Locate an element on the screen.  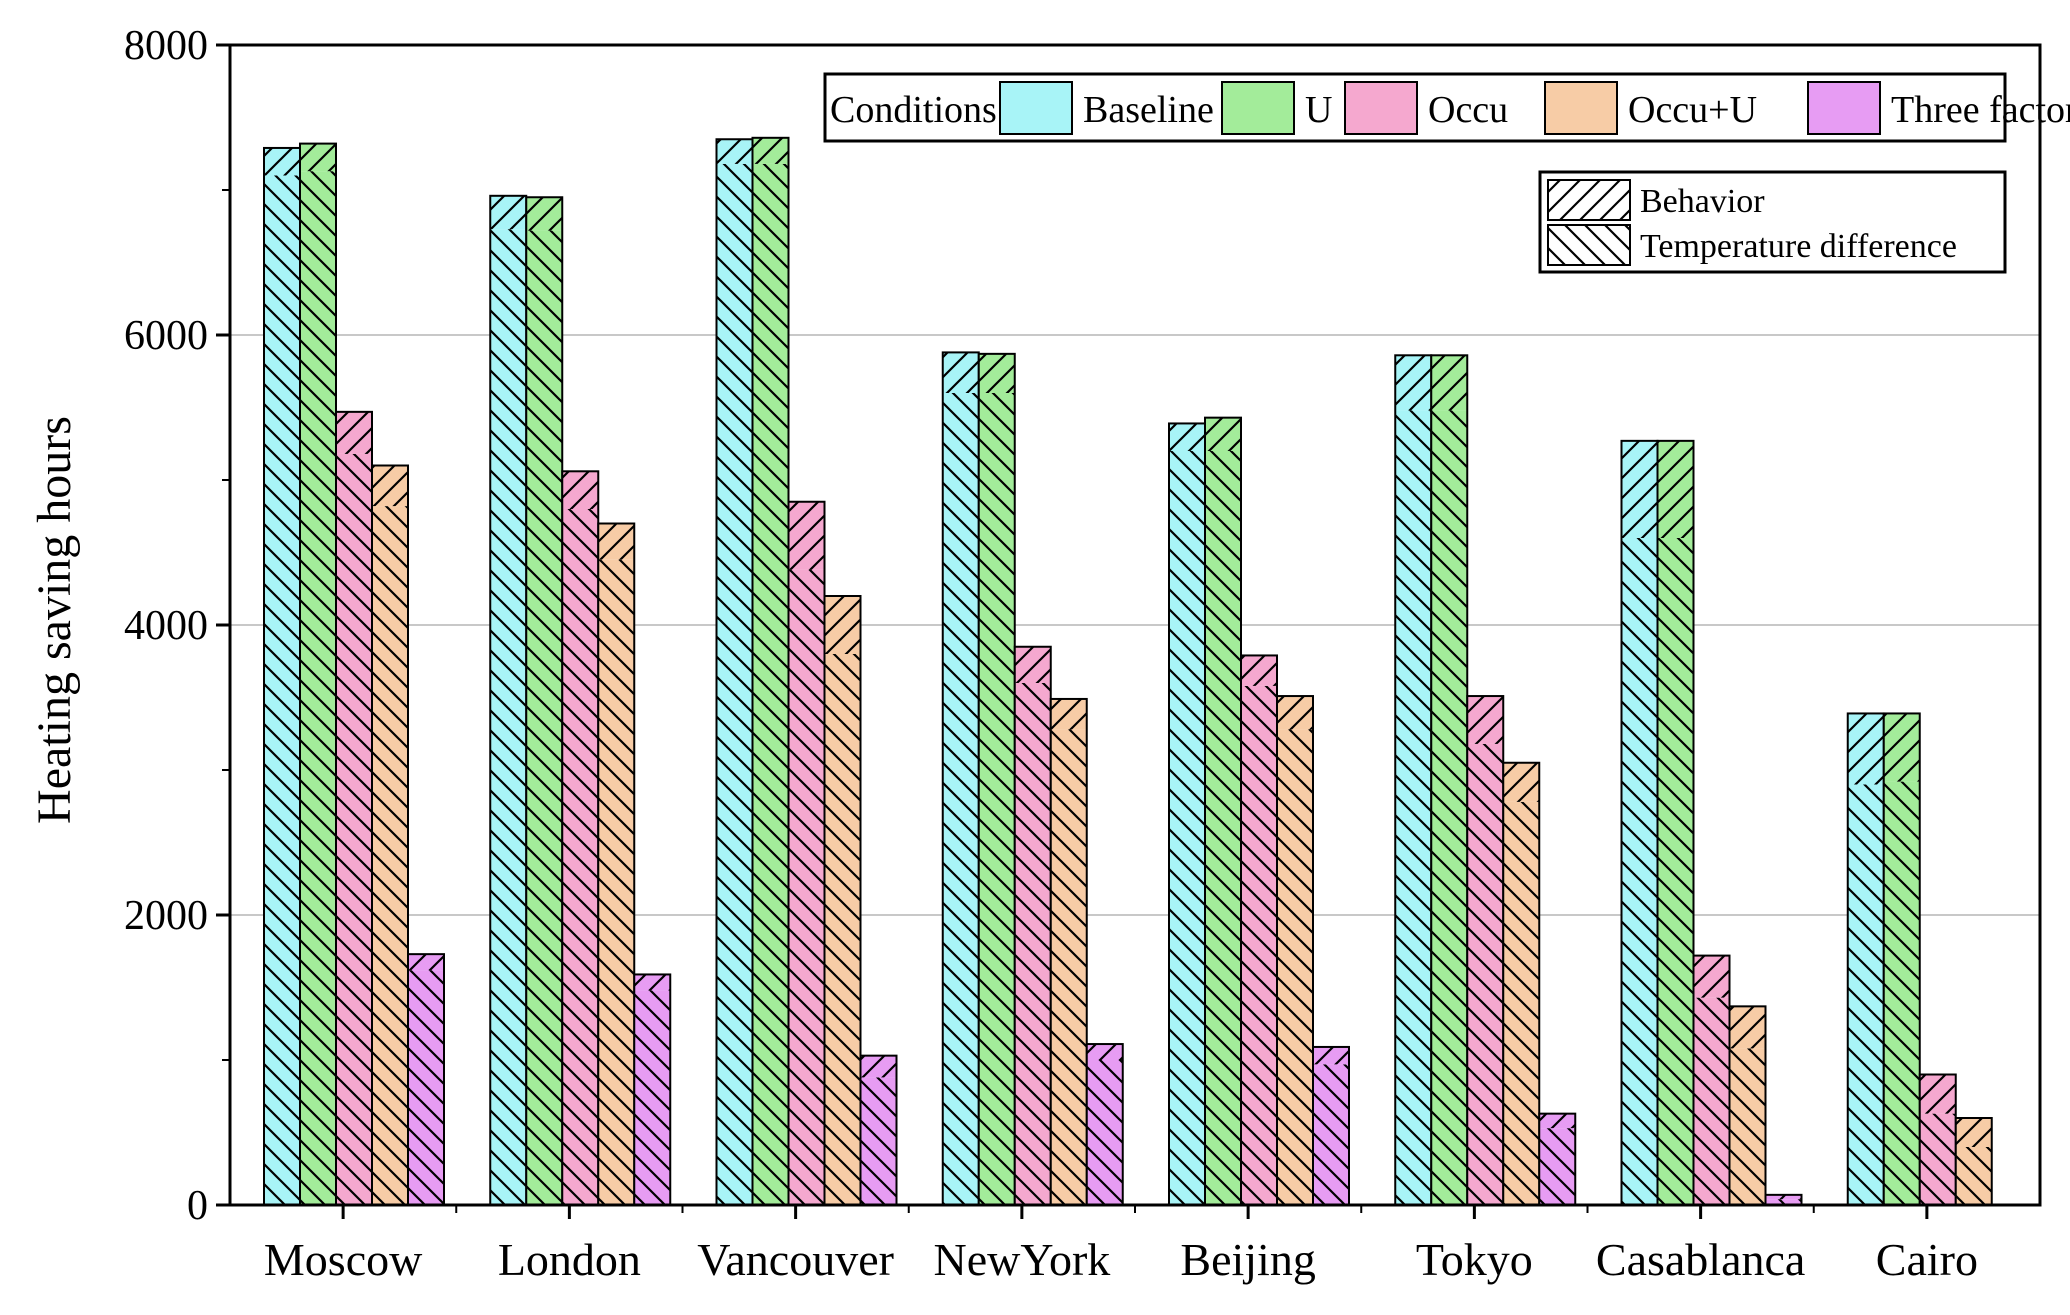
legend-conditions-title: Conditions: is located at coordinates (918, 110).